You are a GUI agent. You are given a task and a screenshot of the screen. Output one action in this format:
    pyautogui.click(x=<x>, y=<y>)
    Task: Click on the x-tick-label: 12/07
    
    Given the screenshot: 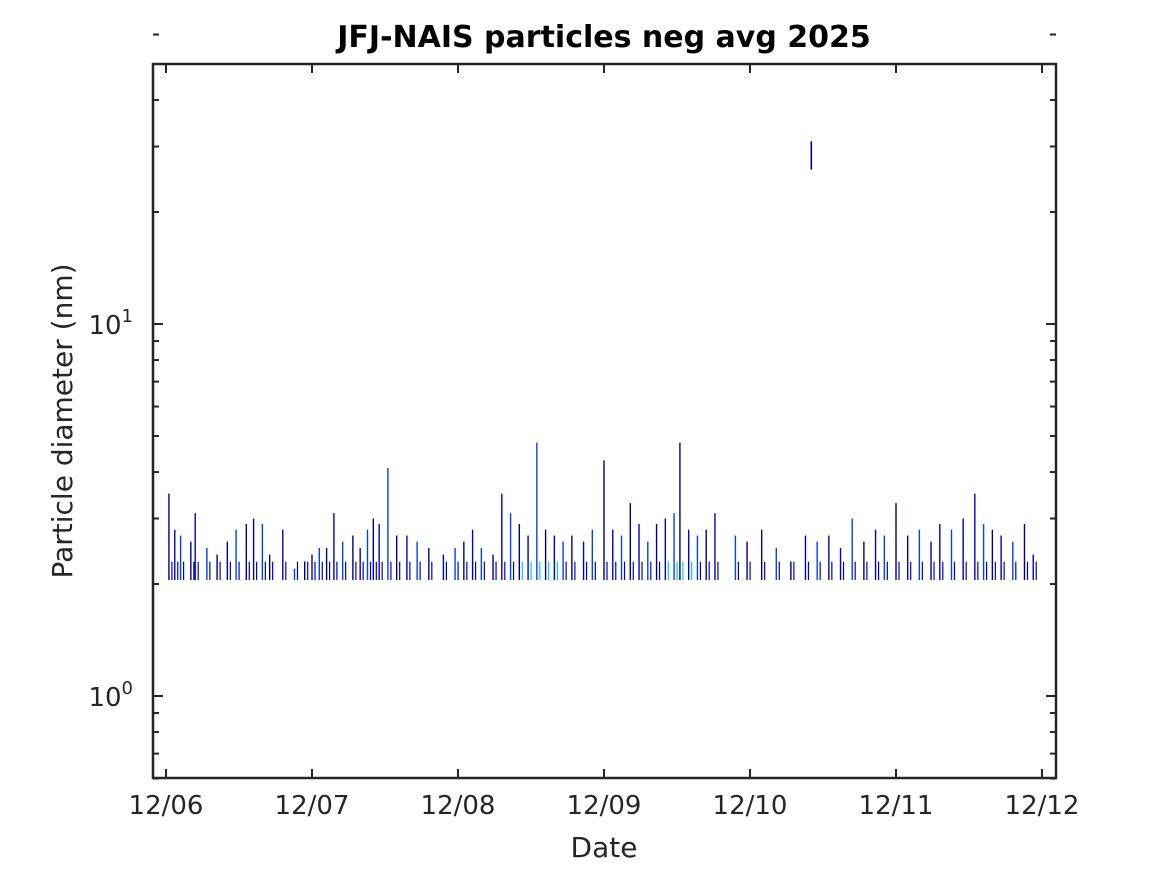 What is the action you would take?
    pyautogui.click(x=312, y=806)
    